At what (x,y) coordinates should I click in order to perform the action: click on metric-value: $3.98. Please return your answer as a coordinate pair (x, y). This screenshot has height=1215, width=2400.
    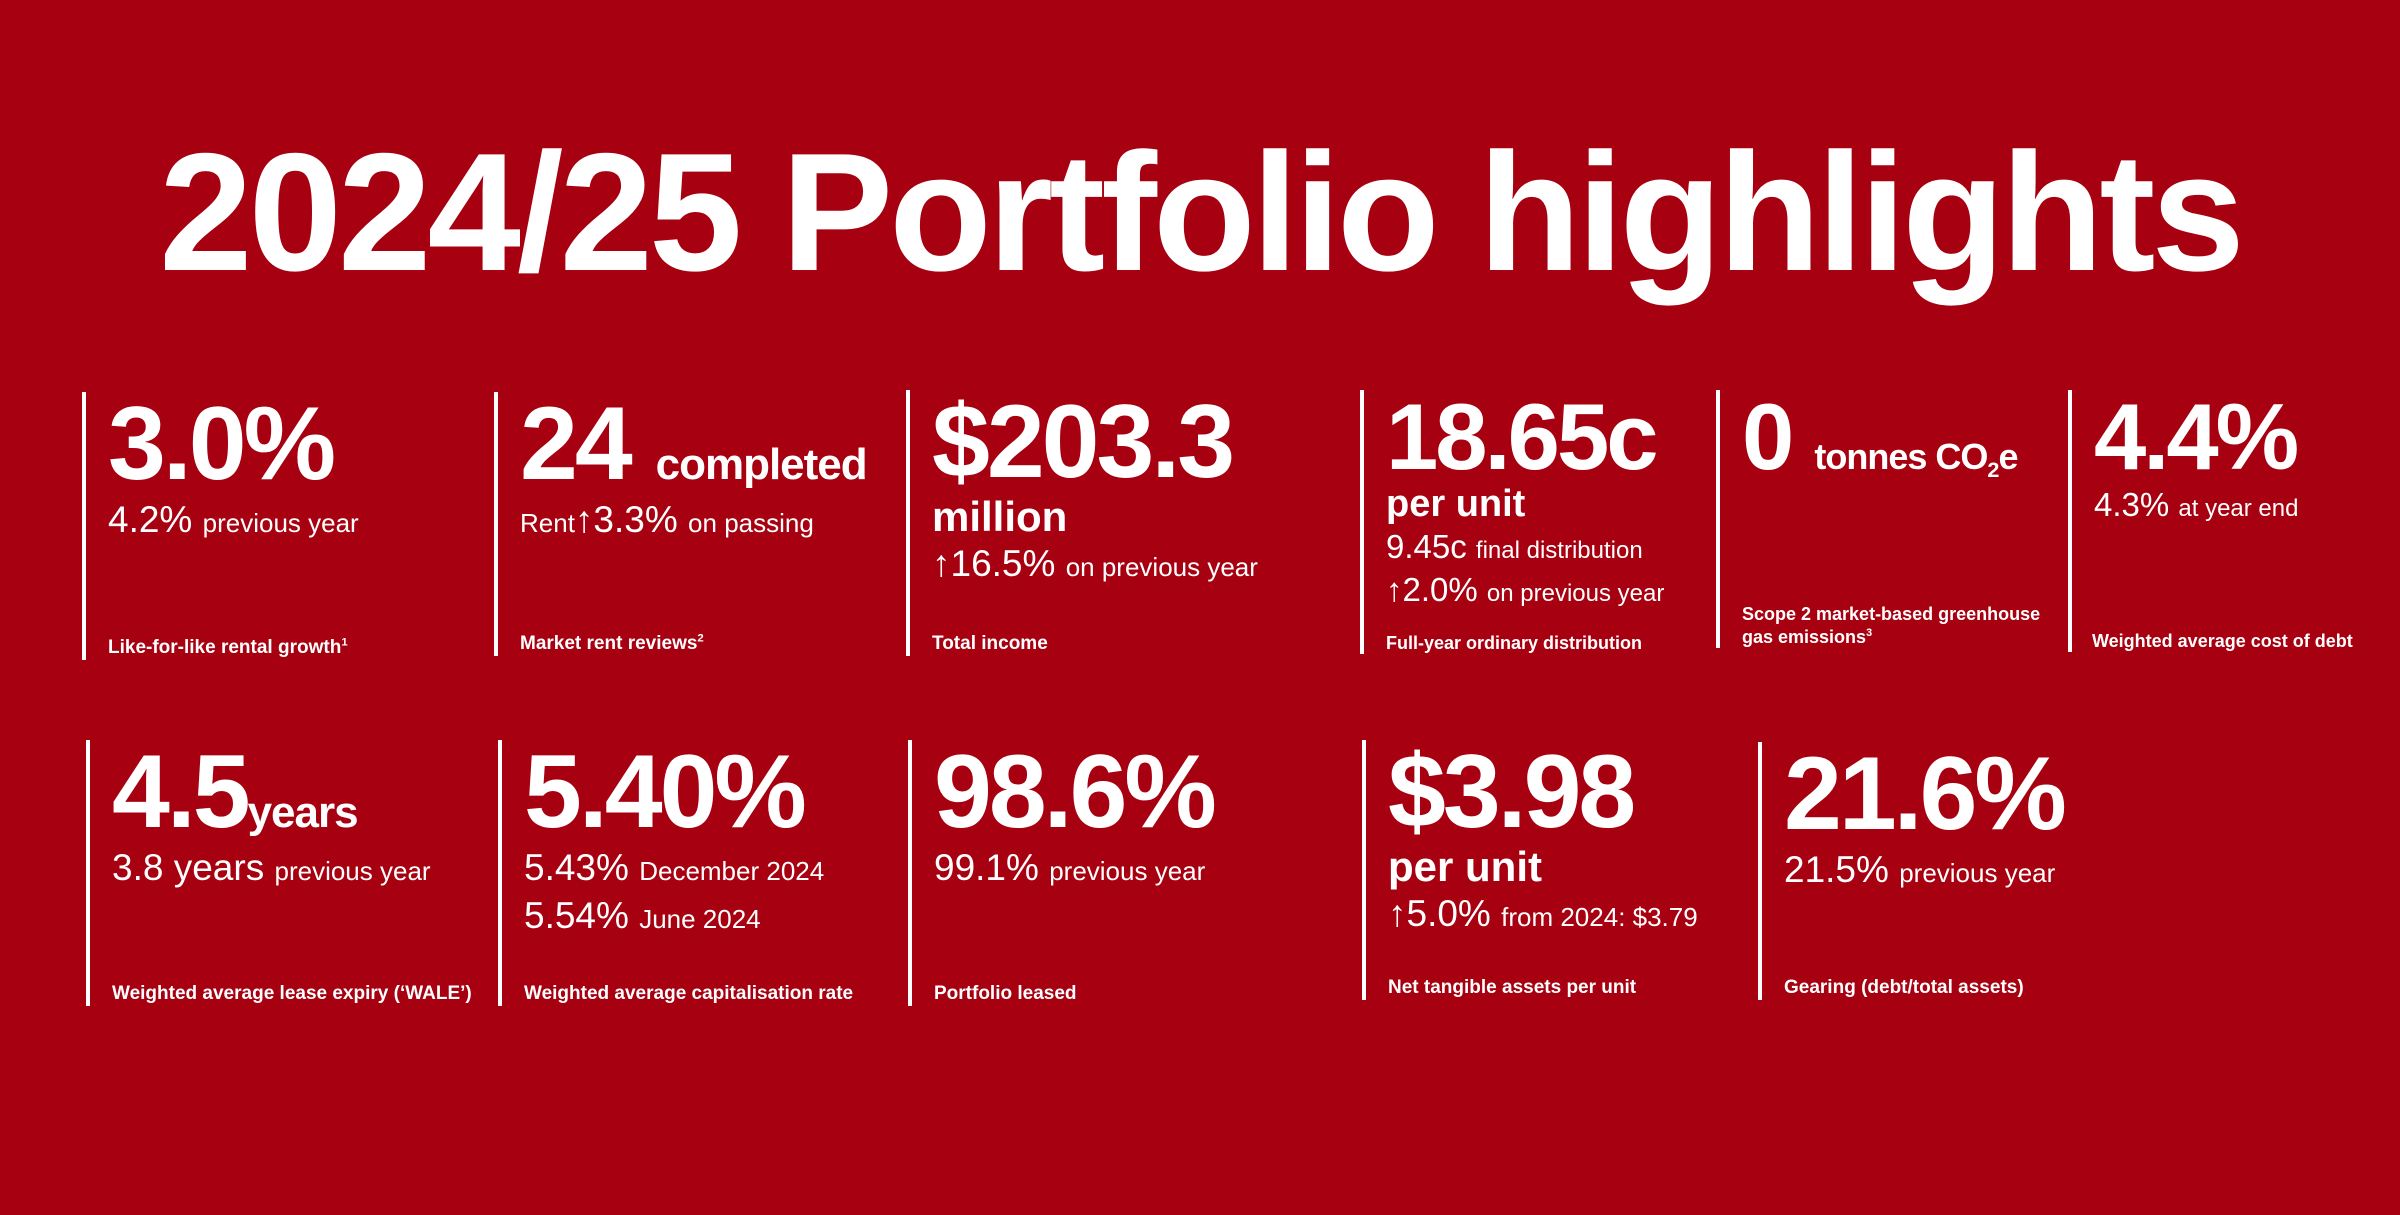
    Looking at the image, I should click on (1512, 792).